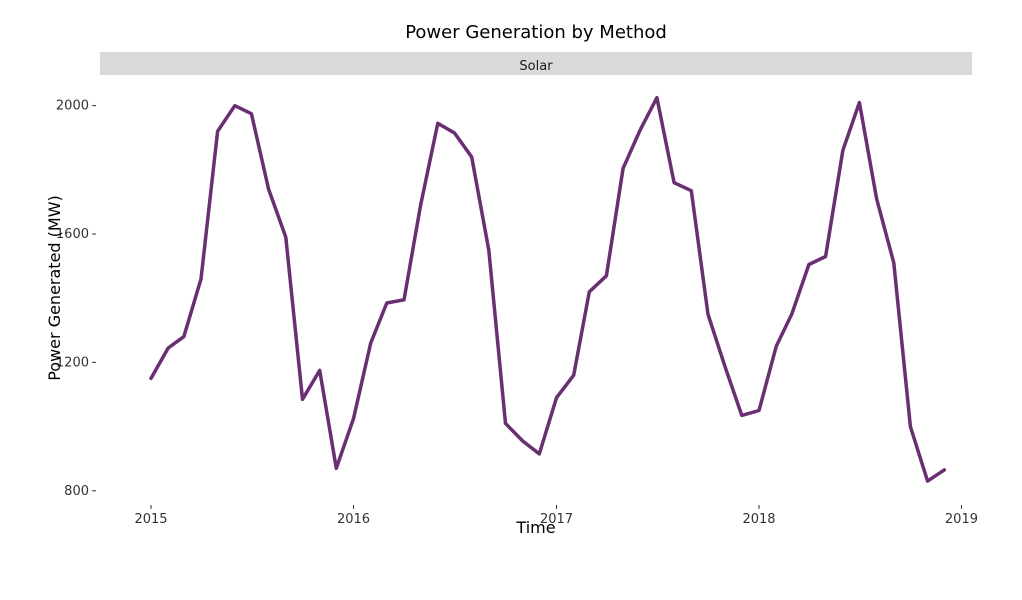  Describe the element at coordinates (556, 519) in the screenshot. I see `x-tick-label: 2017` at that location.